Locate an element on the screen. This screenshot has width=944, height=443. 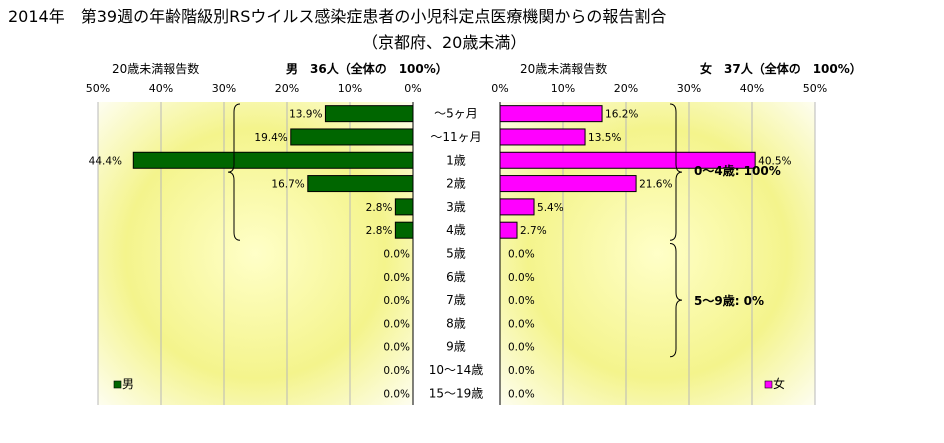
age-category-label: 1歳 is located at coordinates (456, 160).